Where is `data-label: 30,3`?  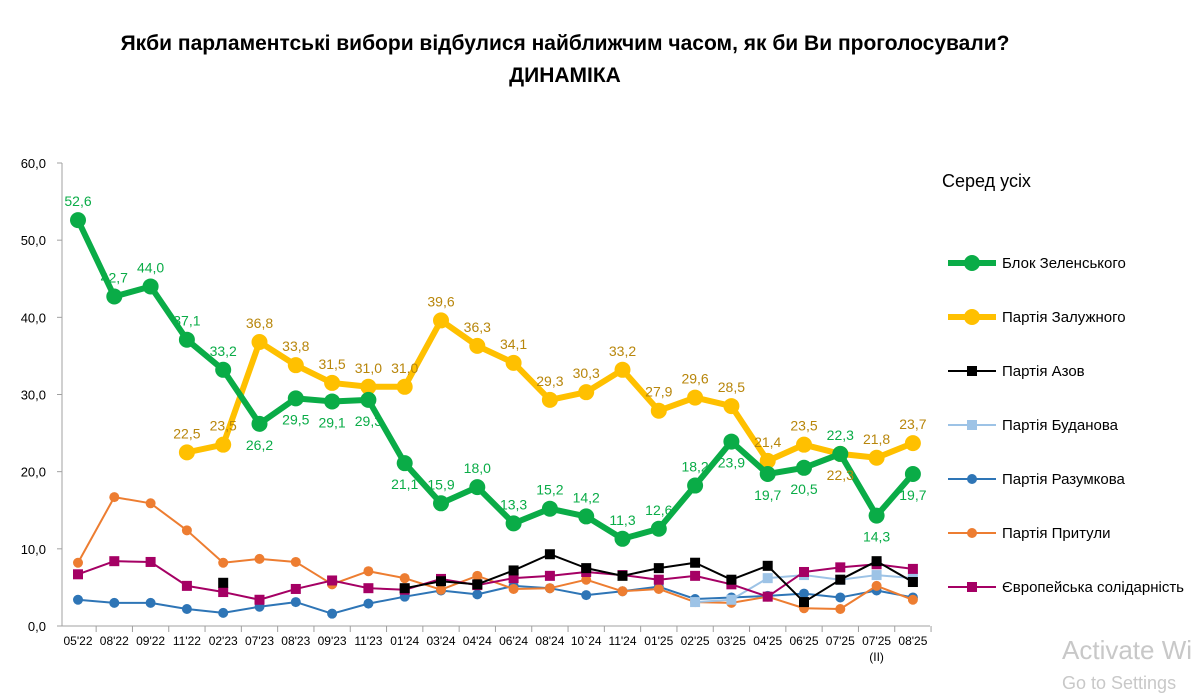
data-label: 30,3 is located at coordinates (586, 373).